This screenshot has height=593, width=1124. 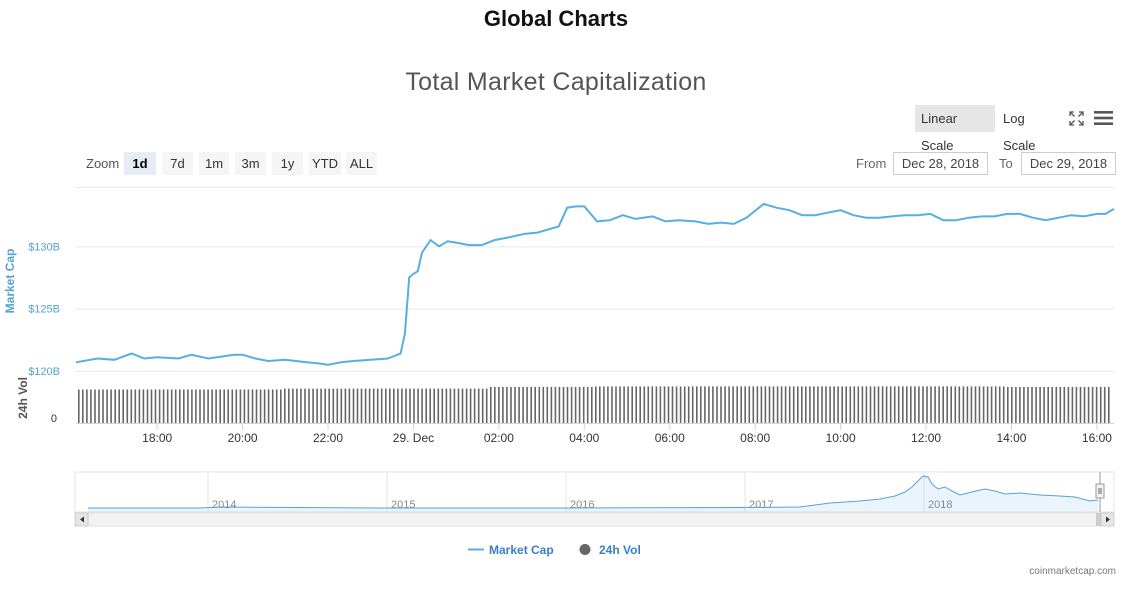 I want to click on navigator-handle, so click(x=1100, y=492).